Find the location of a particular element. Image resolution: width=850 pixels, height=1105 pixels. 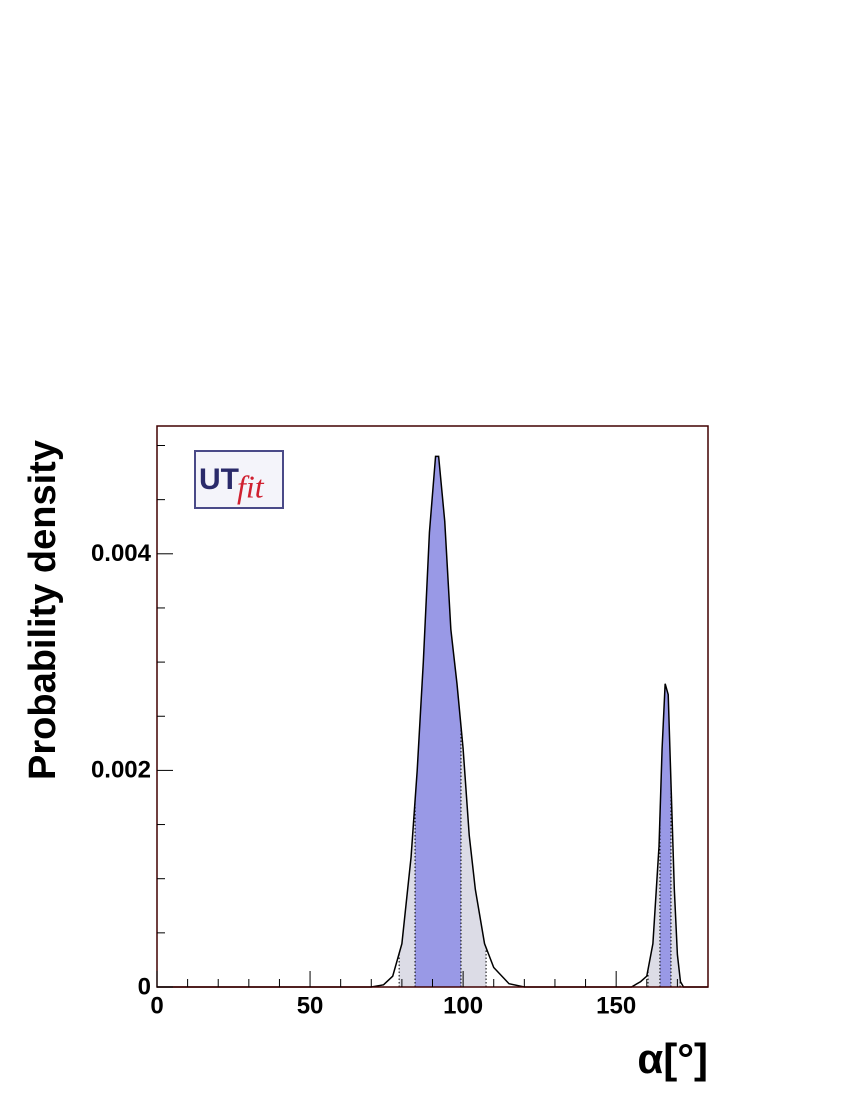

logo-ut: UT is located at coordinates (219, 479).